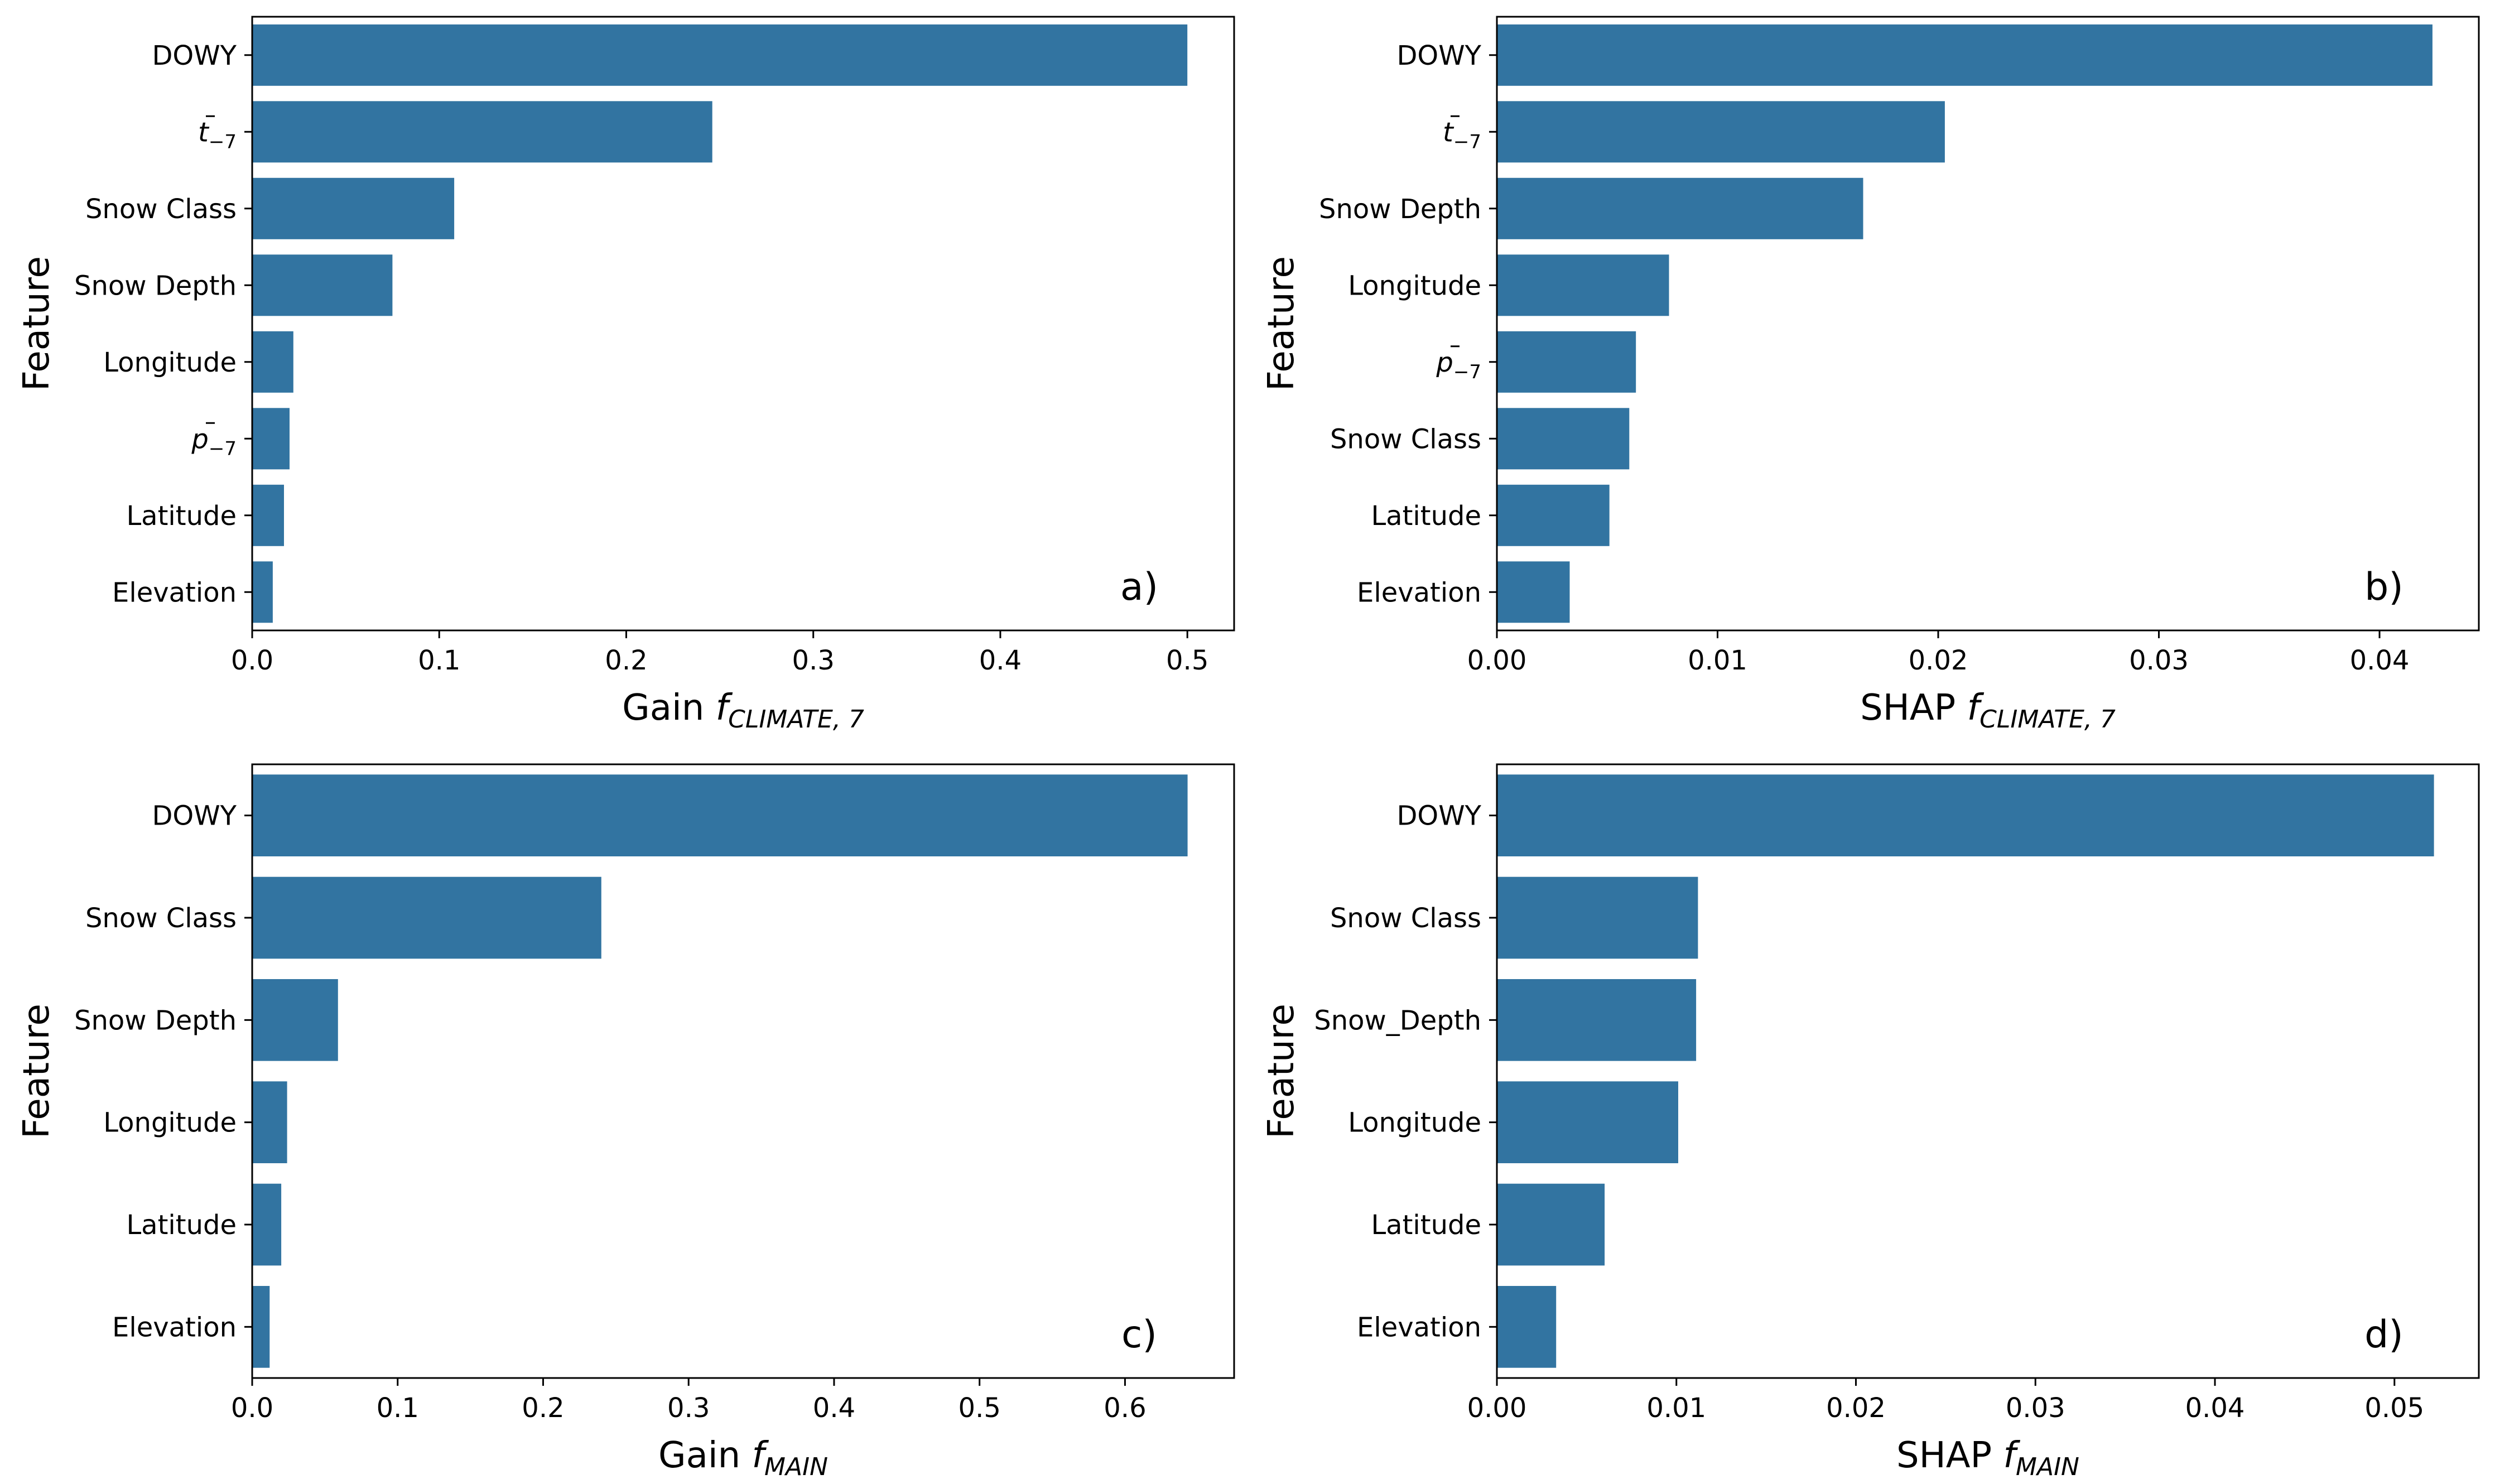 Image resolution: width=2495 pixels, height=1484 pixels. I want to click on panel-label: d), so click(2384, 1335).